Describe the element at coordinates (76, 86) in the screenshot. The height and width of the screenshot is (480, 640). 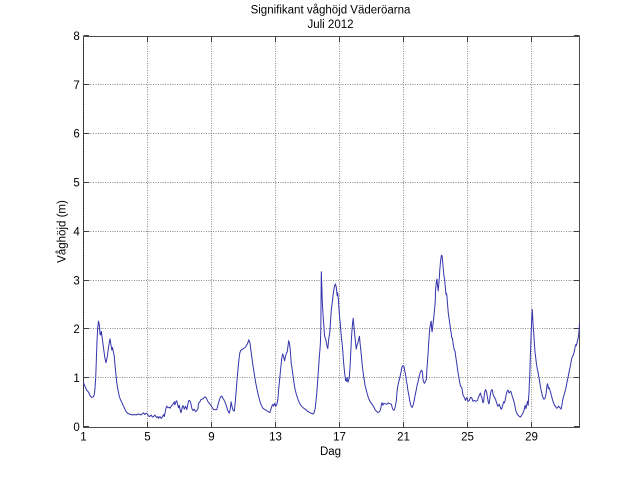
I see `svg-text: 7` at that location.